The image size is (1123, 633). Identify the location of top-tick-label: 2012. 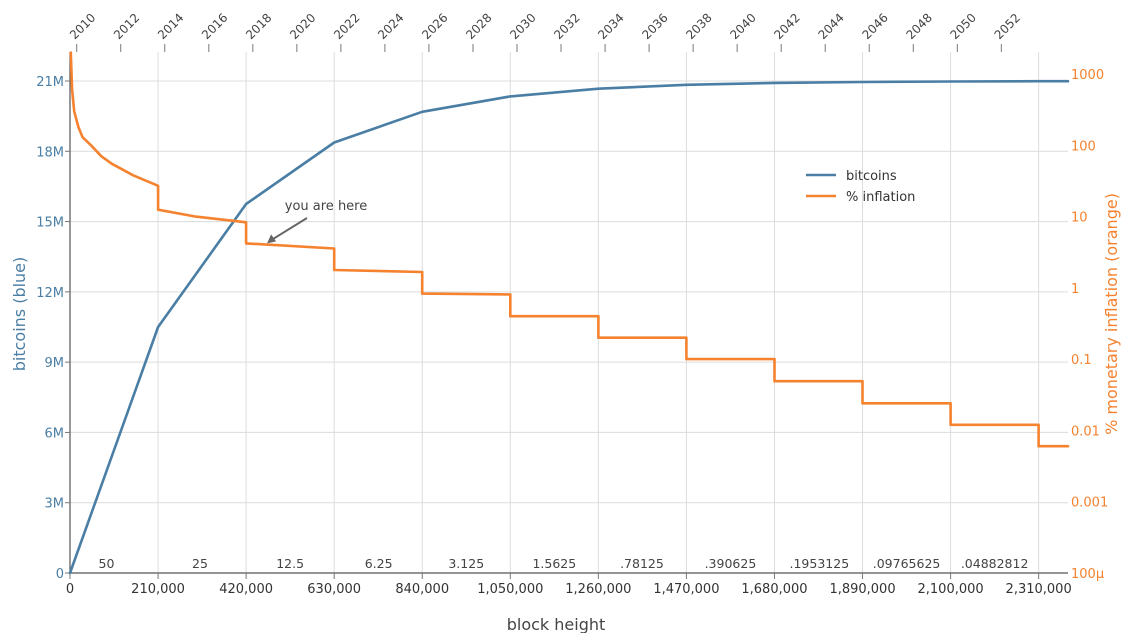
(126, 26).